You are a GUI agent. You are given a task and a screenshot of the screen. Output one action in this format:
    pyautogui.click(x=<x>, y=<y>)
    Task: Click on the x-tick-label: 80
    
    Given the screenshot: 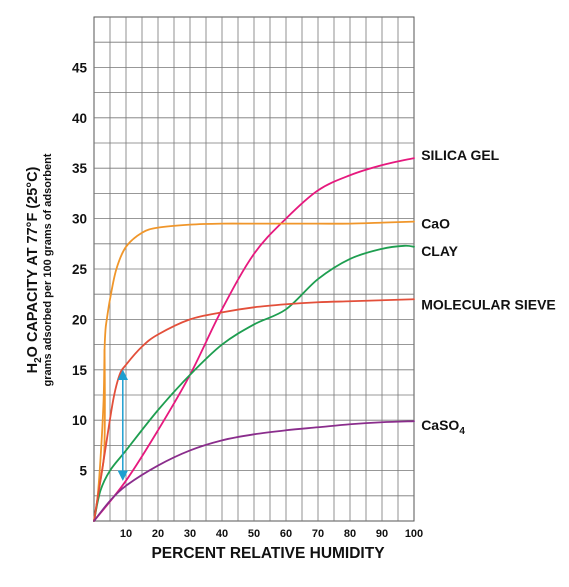 What is the action you would take?
    pyautogui.click(x=350, y=534)
    